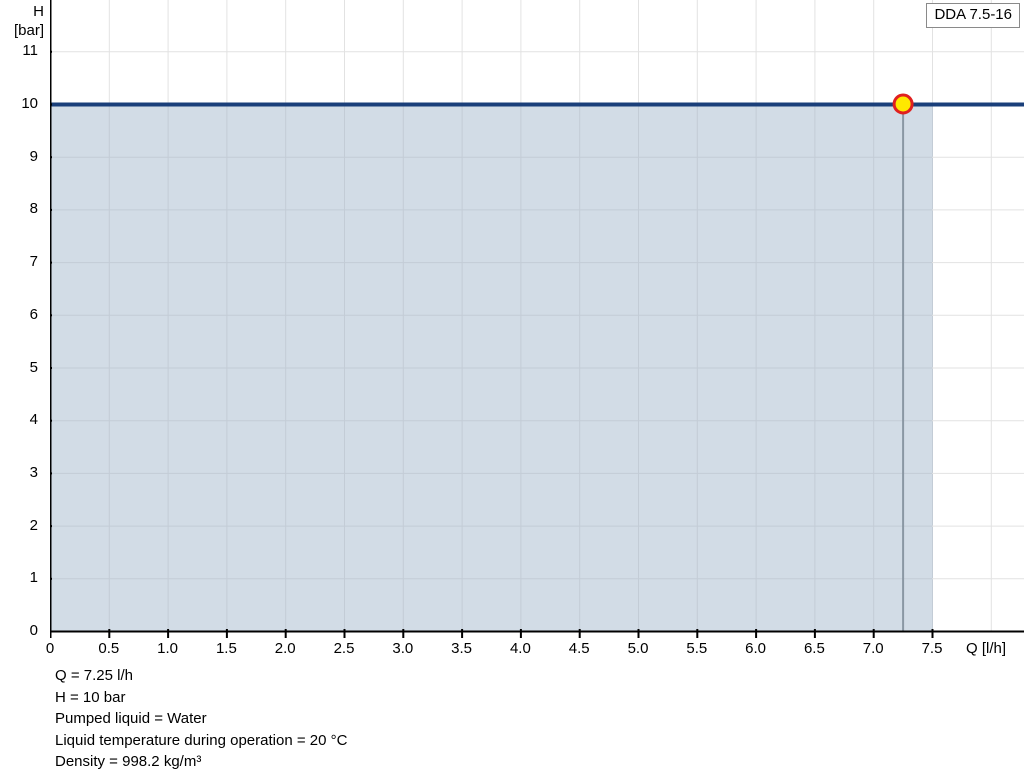  I want to click on x-axis-tick-label: 4.0, so click(520, 648).